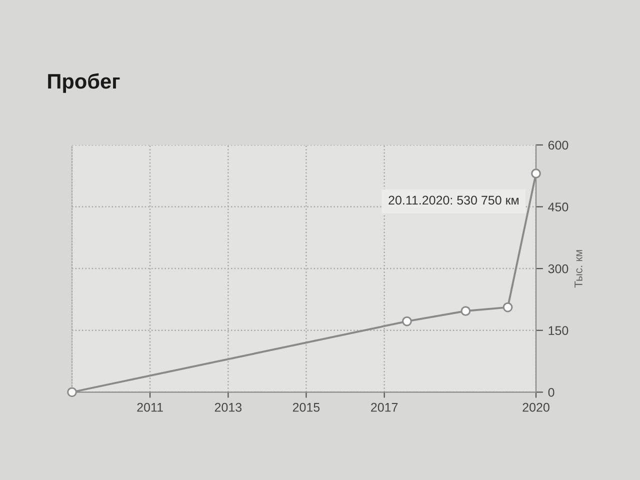 The image size is (640, 480). What do you see at coordinates (84, 83) in the screenshot?
I see `chart-title: Пробег` at bounding box center [84, 83].